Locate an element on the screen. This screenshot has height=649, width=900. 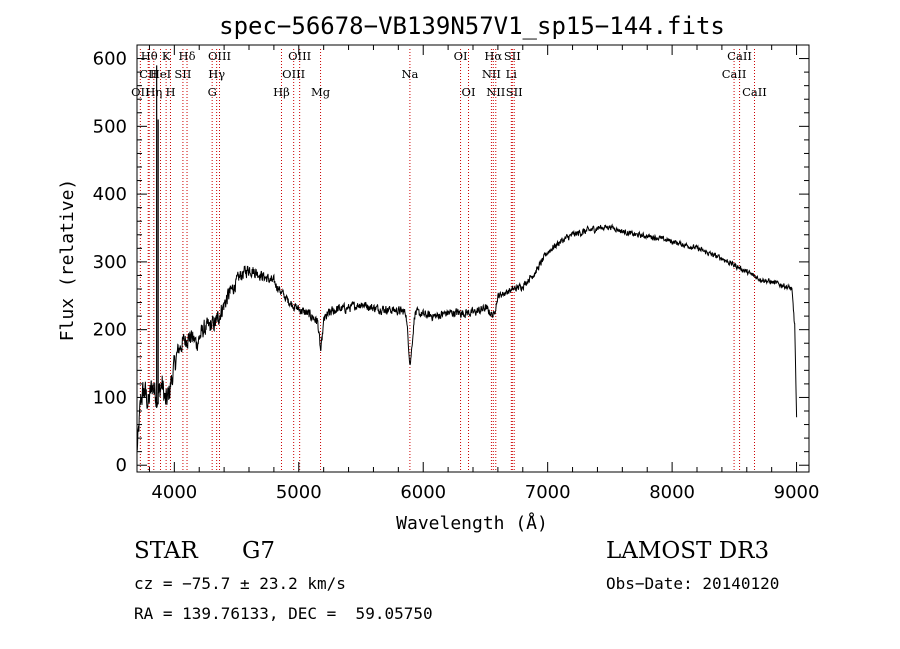
y-tick-label: 400 is located at coordinates (110, 194).